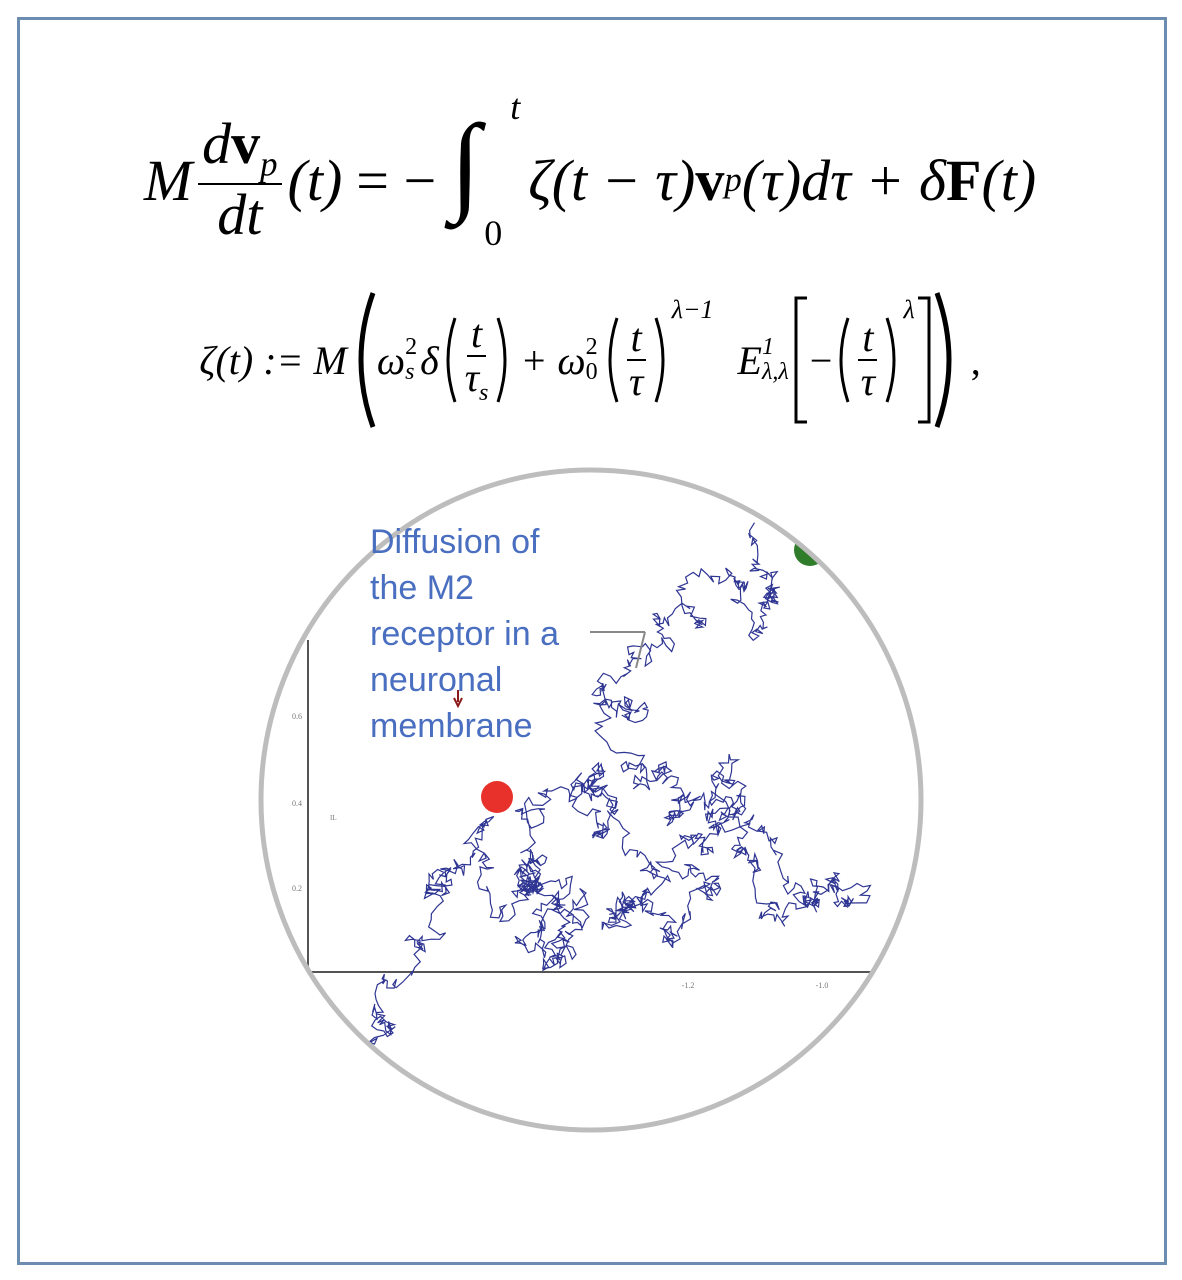 This screenshot has height=1280, width=1182. I want to click on arrow, so click(458, 699).